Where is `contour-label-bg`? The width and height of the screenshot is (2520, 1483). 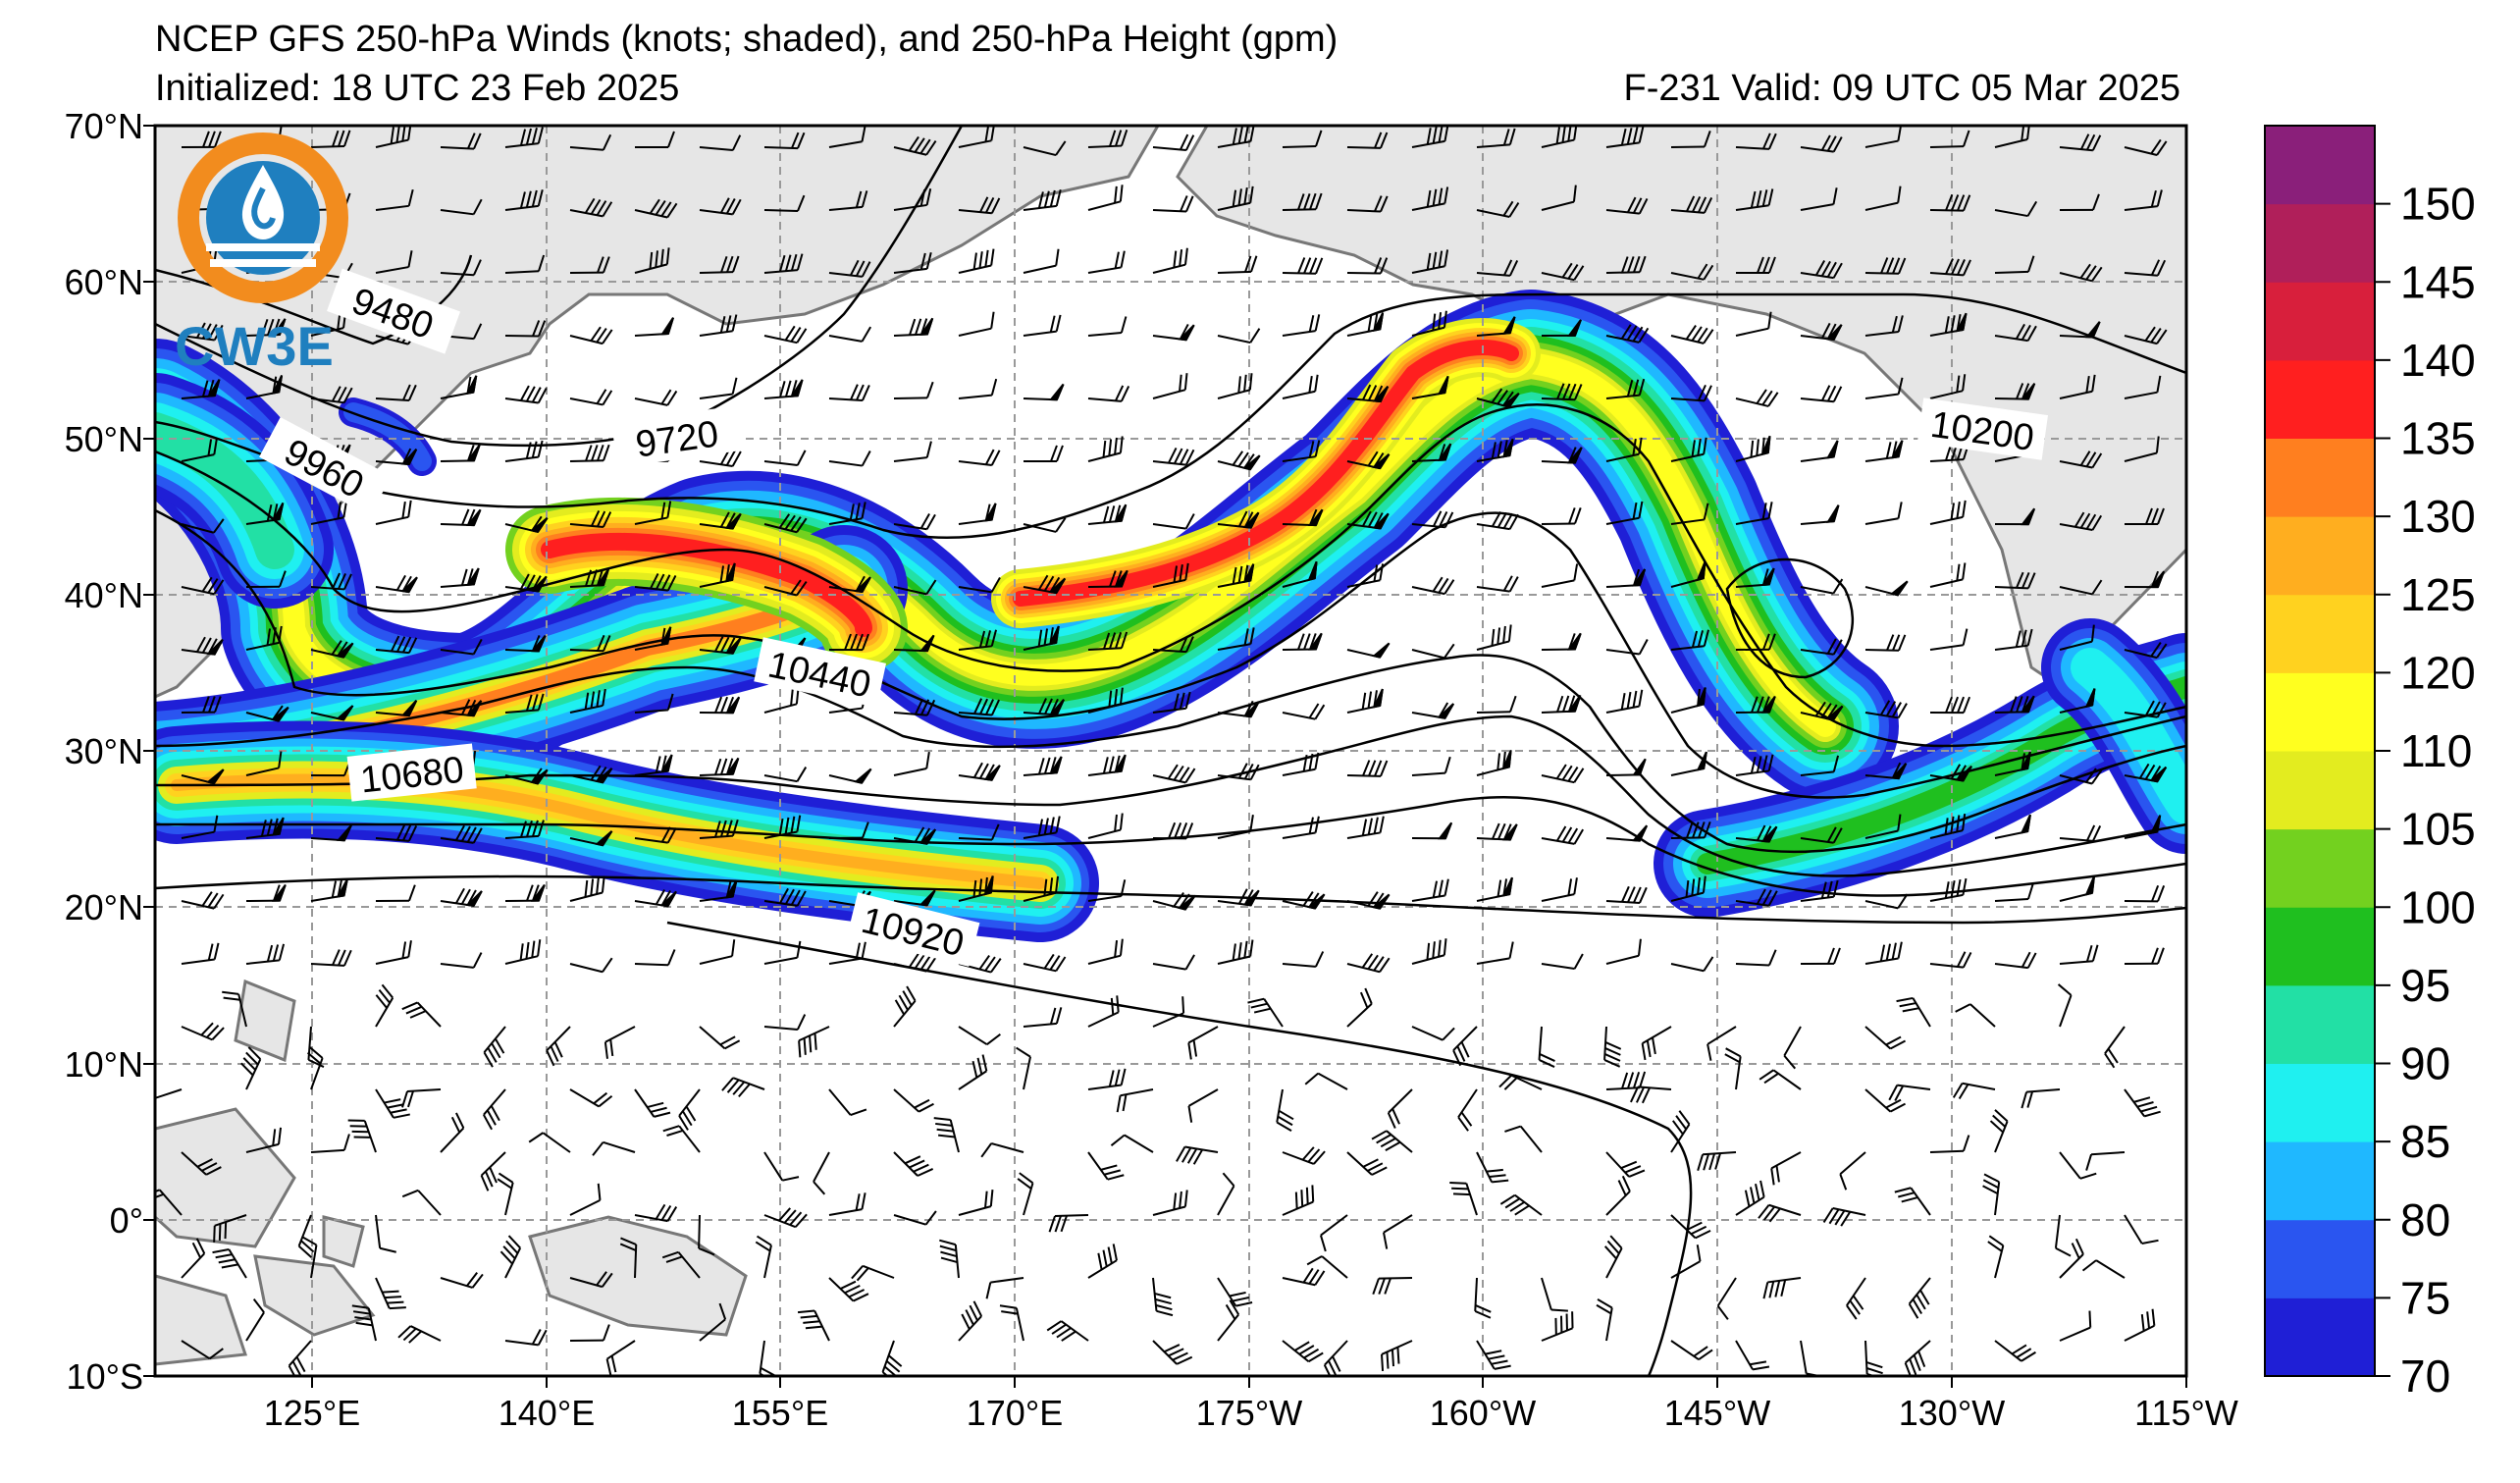 contour-label-bg is located at coordinates (677, 436).